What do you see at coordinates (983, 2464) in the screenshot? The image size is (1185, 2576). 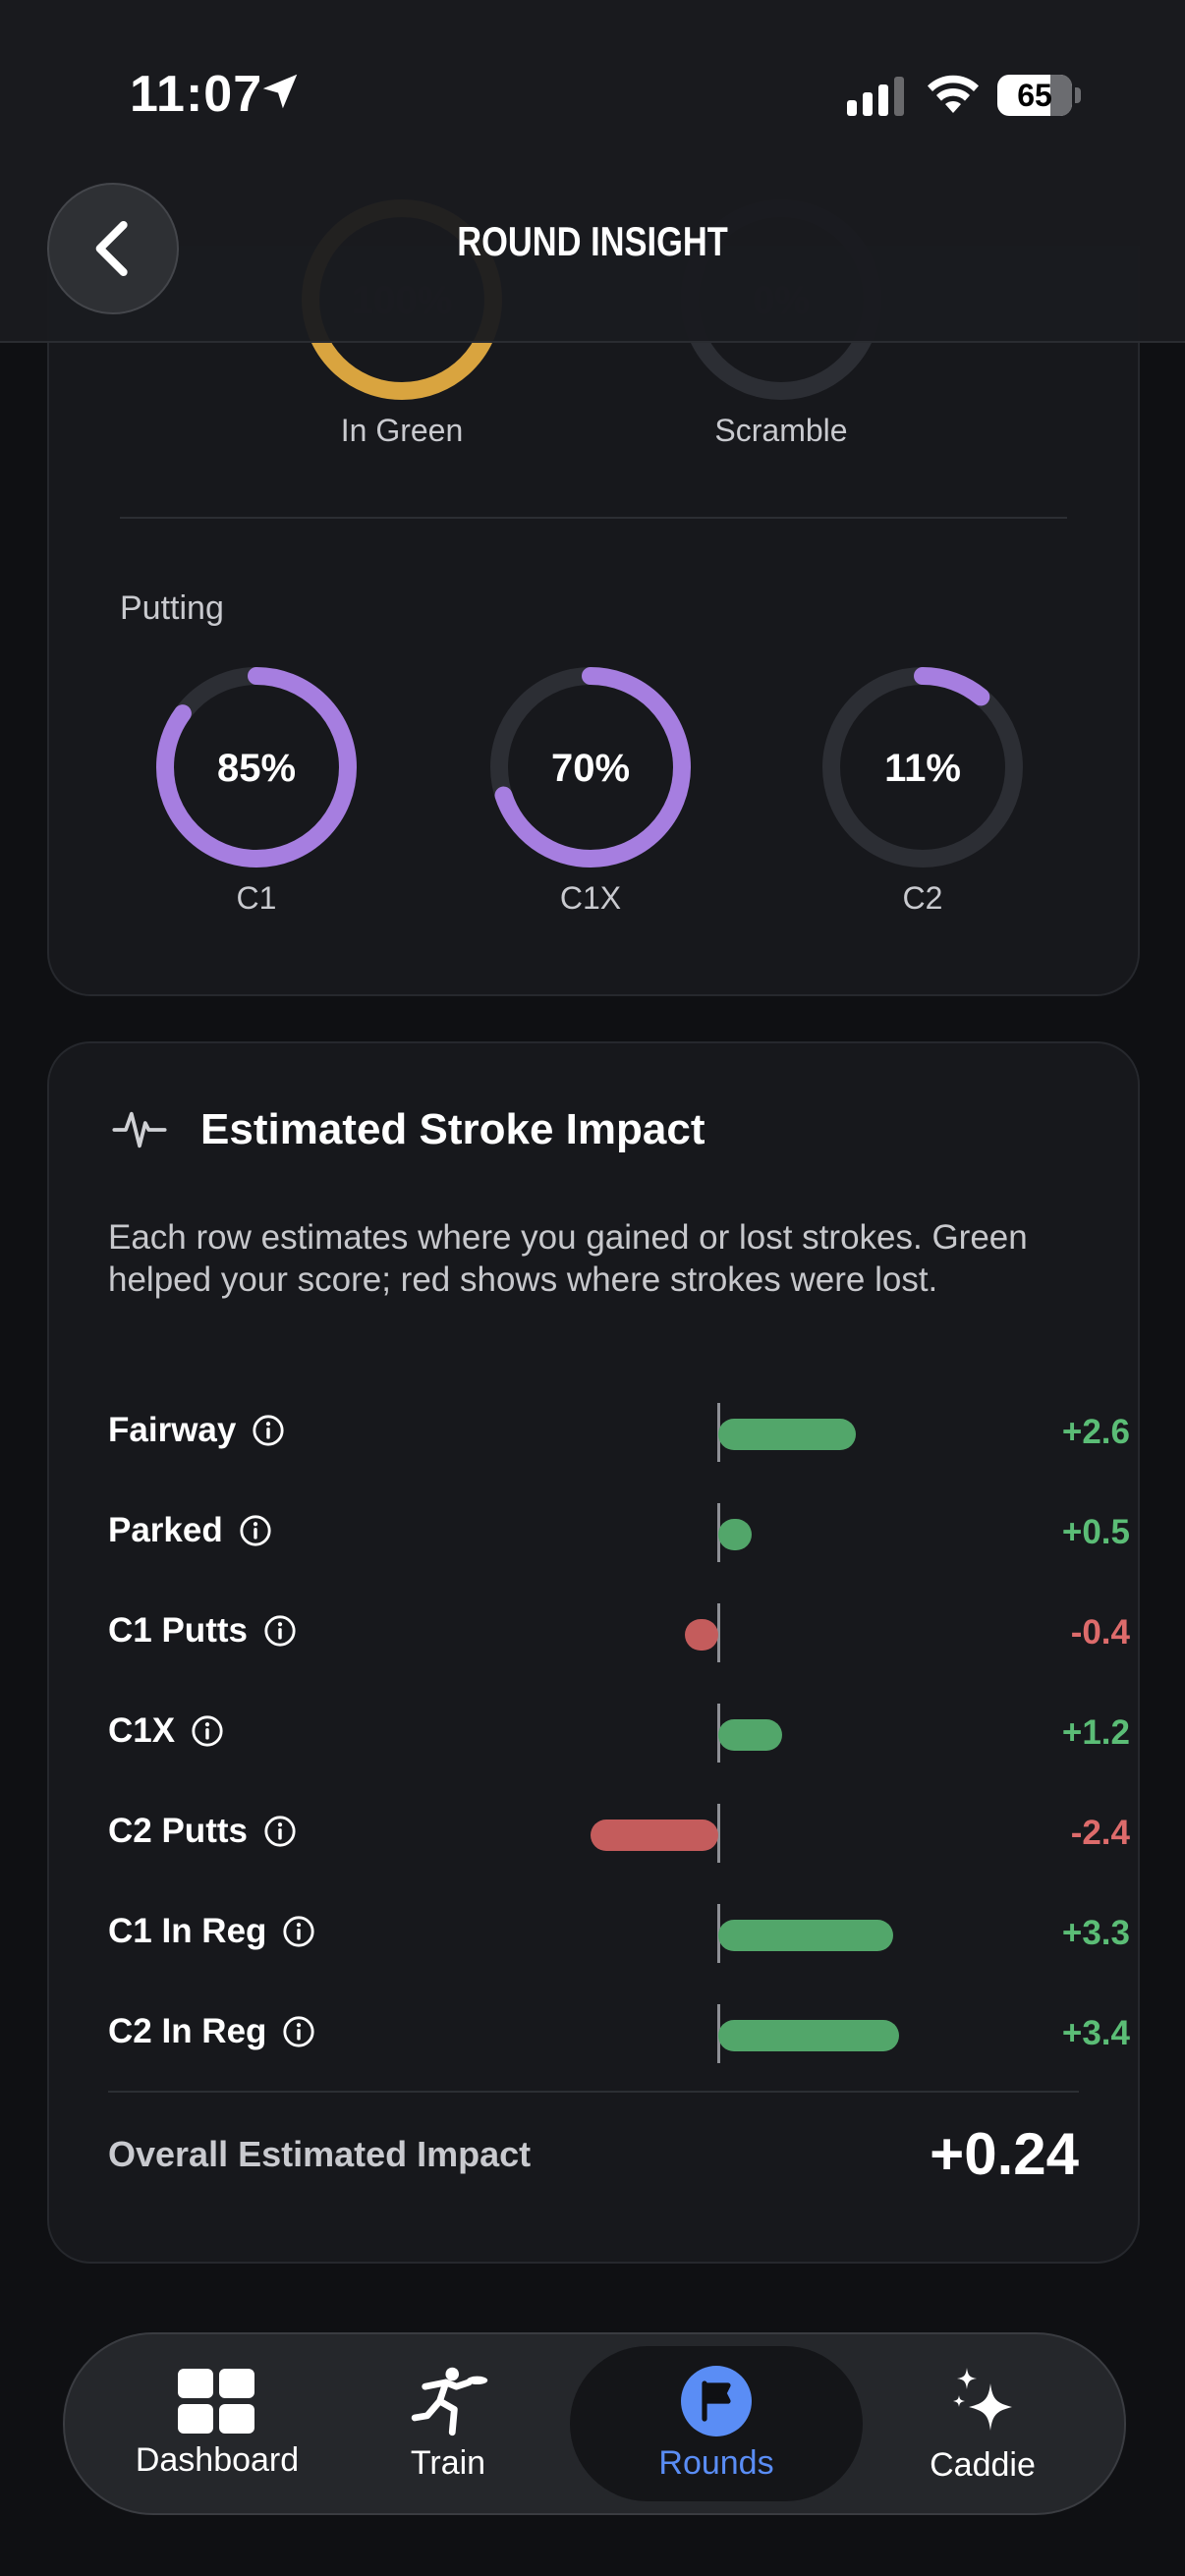 I see `tab-label: Caddie` at bounding box center [983, 2464].